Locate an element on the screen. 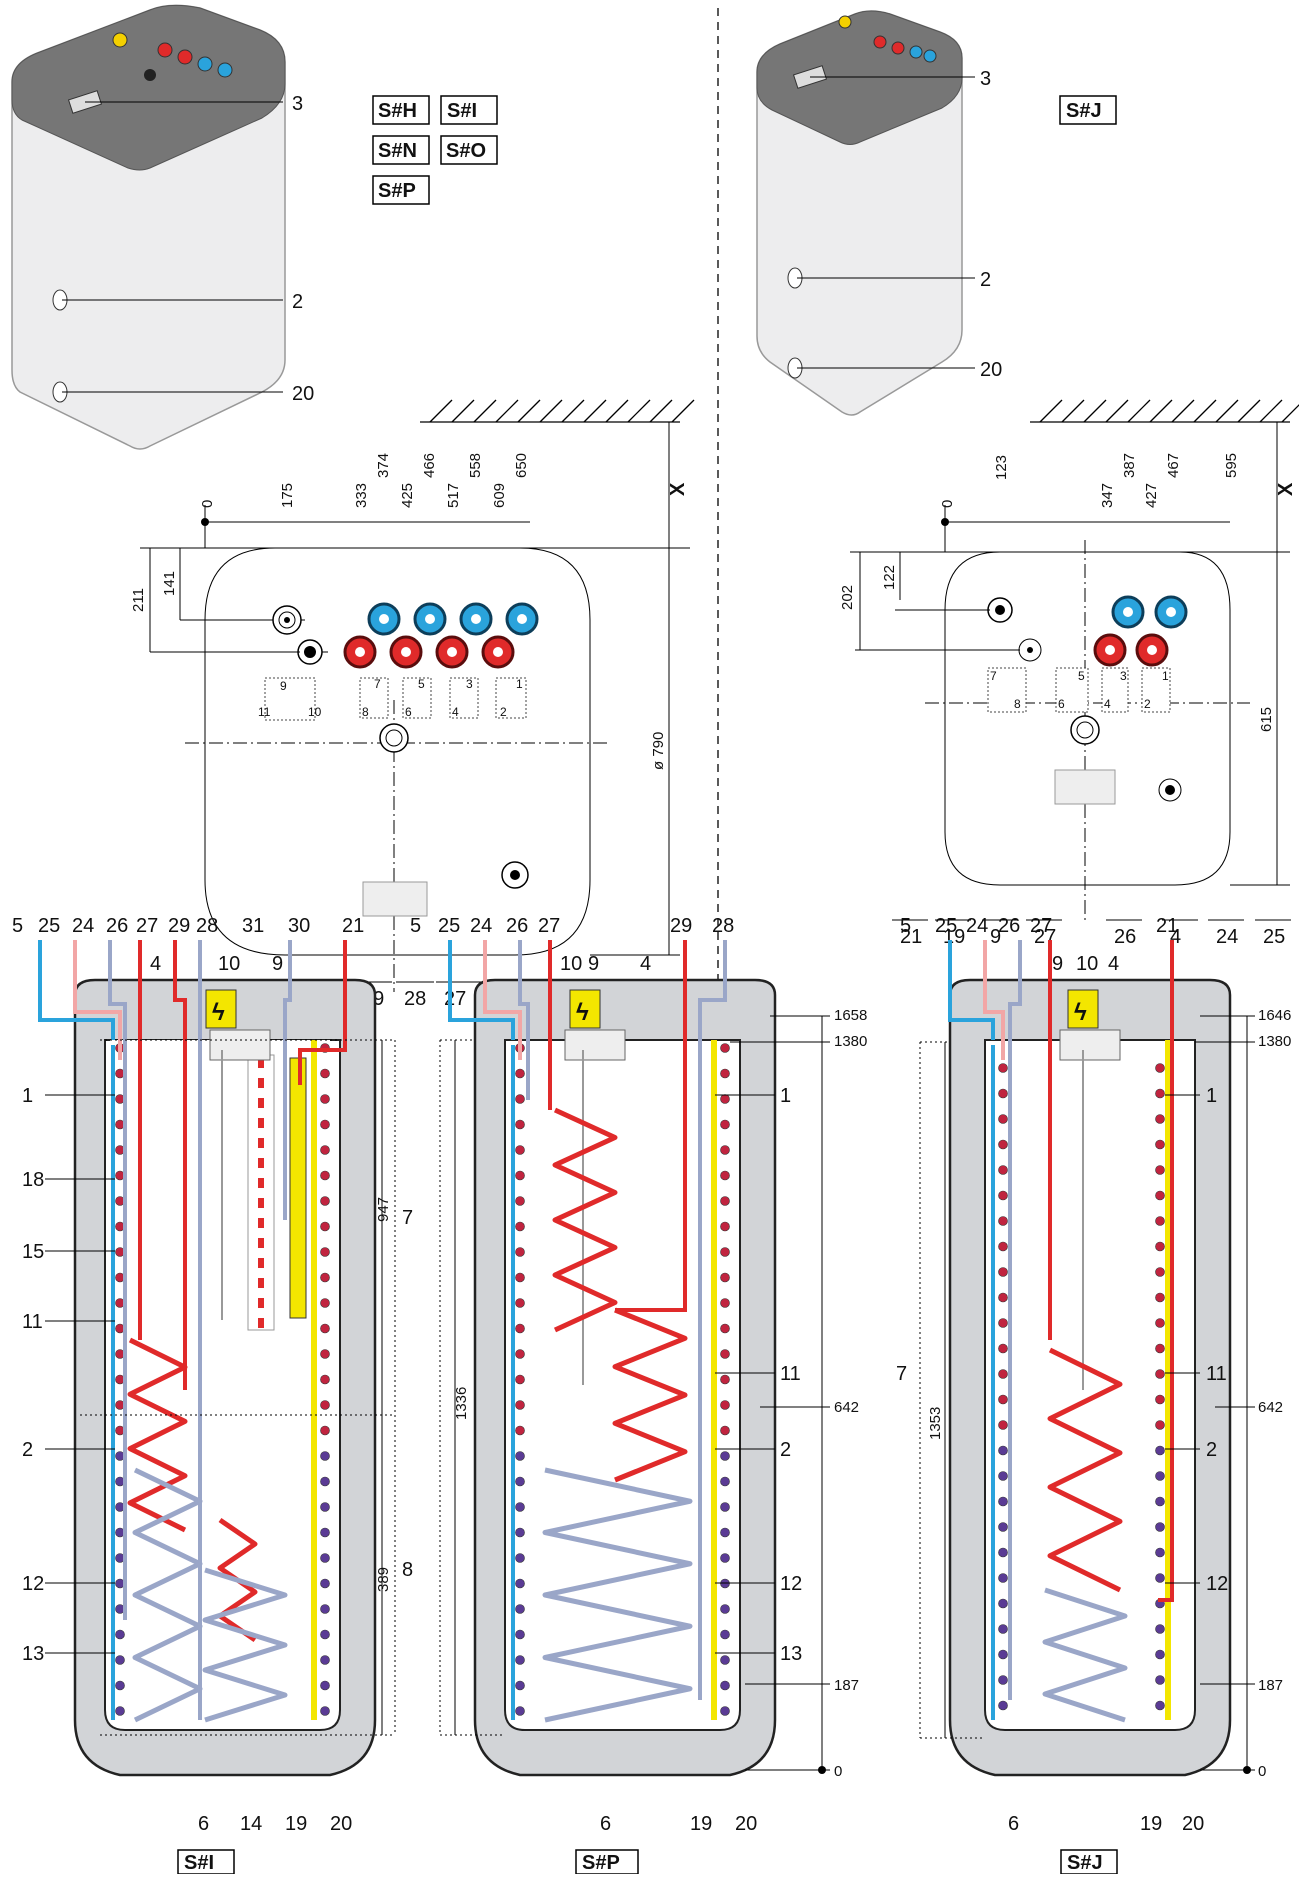 This screenshot has height=1879, width=1299. r-icon-num-1: 1 is located at coordinates (1165, 676).